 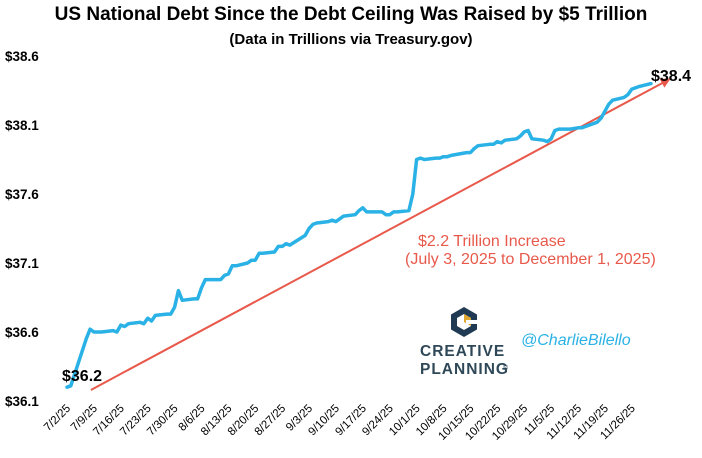 I want to click on logo-registered-mark: ®, so click(x=506, y=368).